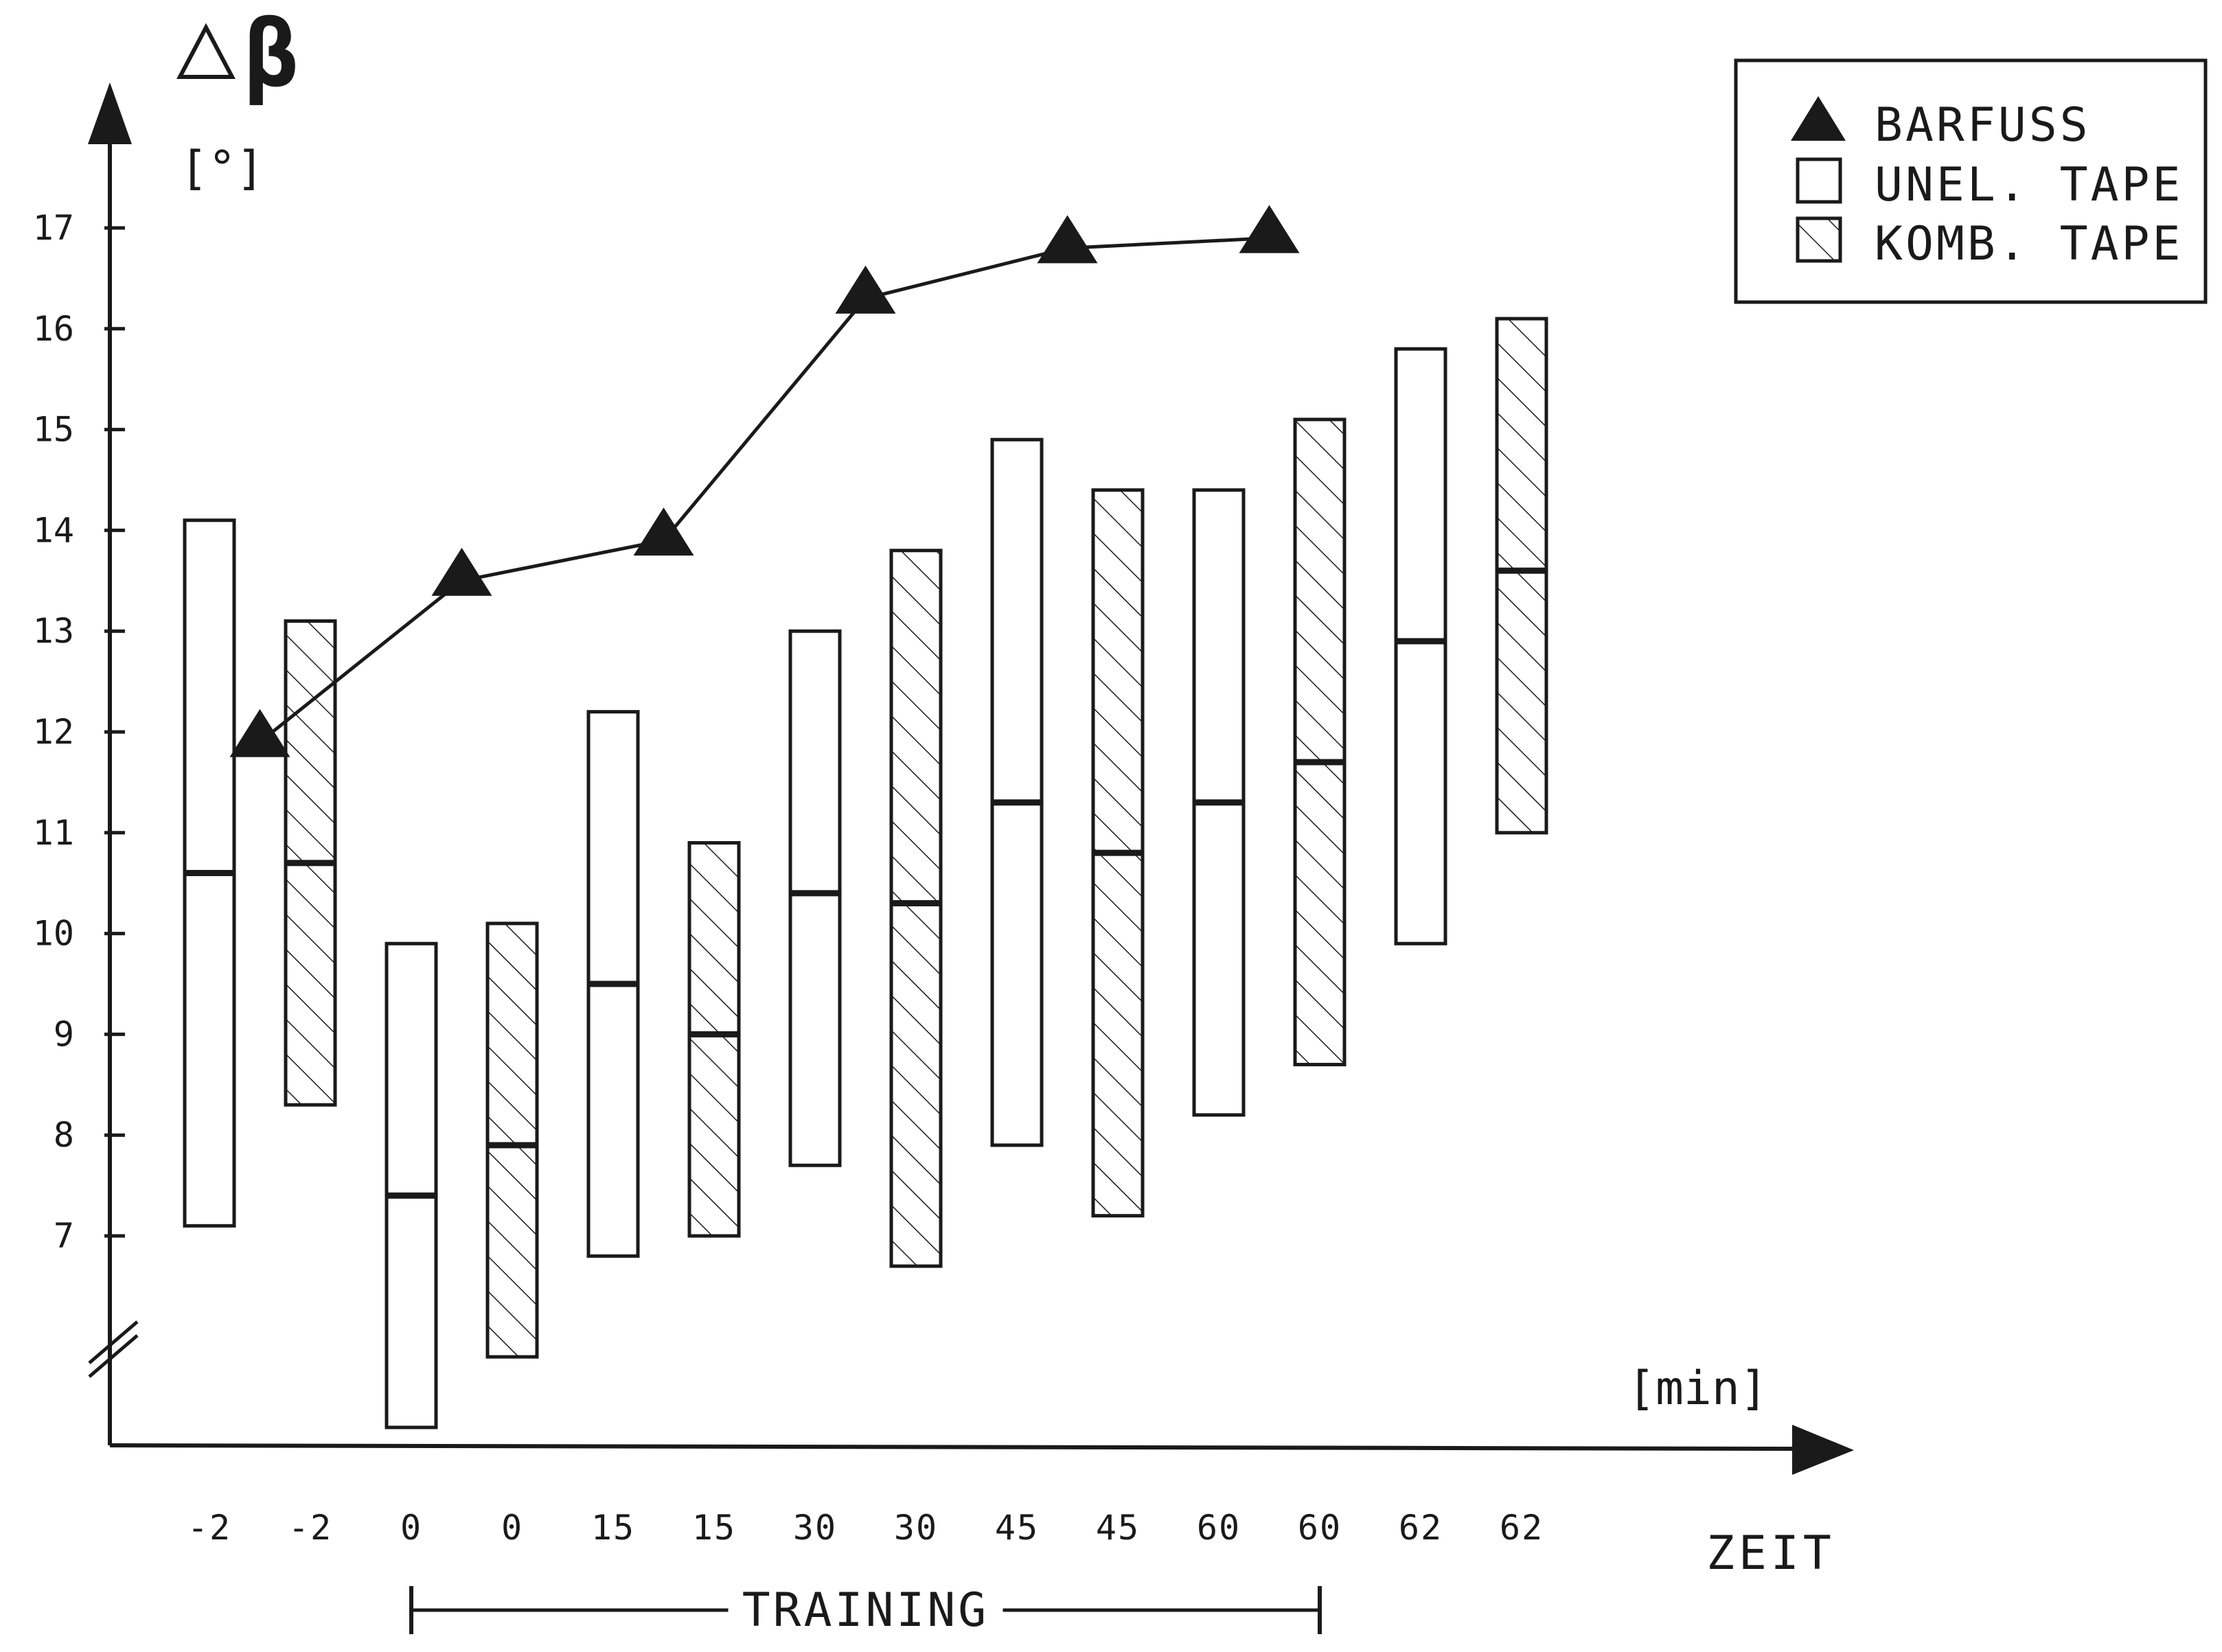 The width and height of the screenshot is (2222, 1652). I want to click on y-ticks: 7 8 9 10 11 12 13 14 15 16 17, so click(79, 732).